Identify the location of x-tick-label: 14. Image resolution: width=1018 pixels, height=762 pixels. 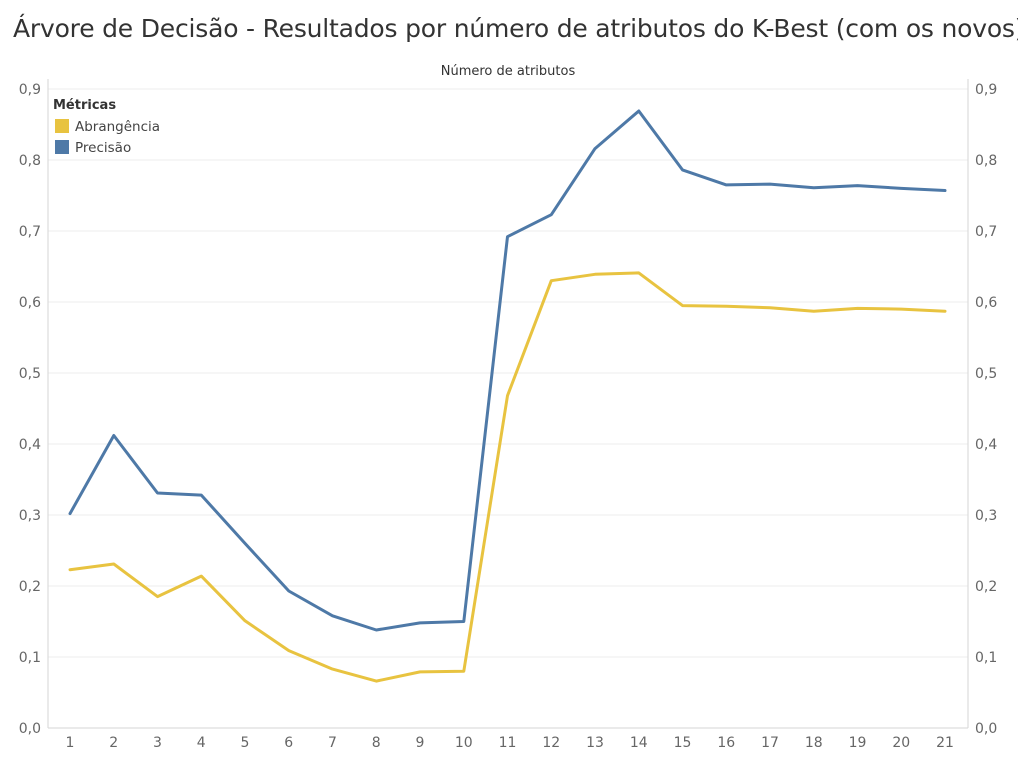
(639, 743).